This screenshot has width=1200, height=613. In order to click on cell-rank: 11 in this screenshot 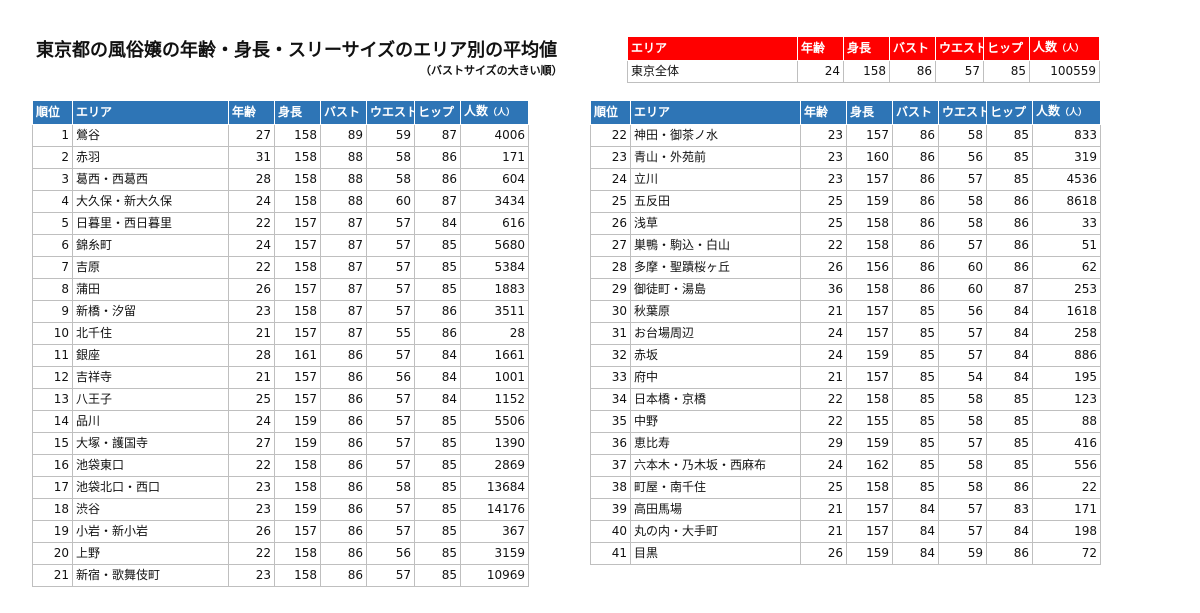, I will do `click(52, 355)`.